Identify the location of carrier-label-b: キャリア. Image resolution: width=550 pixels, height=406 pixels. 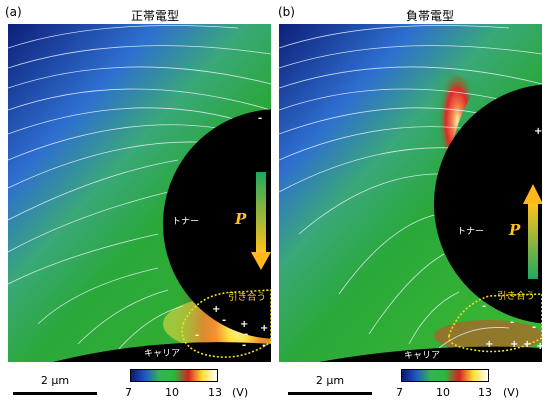
(422, 356).